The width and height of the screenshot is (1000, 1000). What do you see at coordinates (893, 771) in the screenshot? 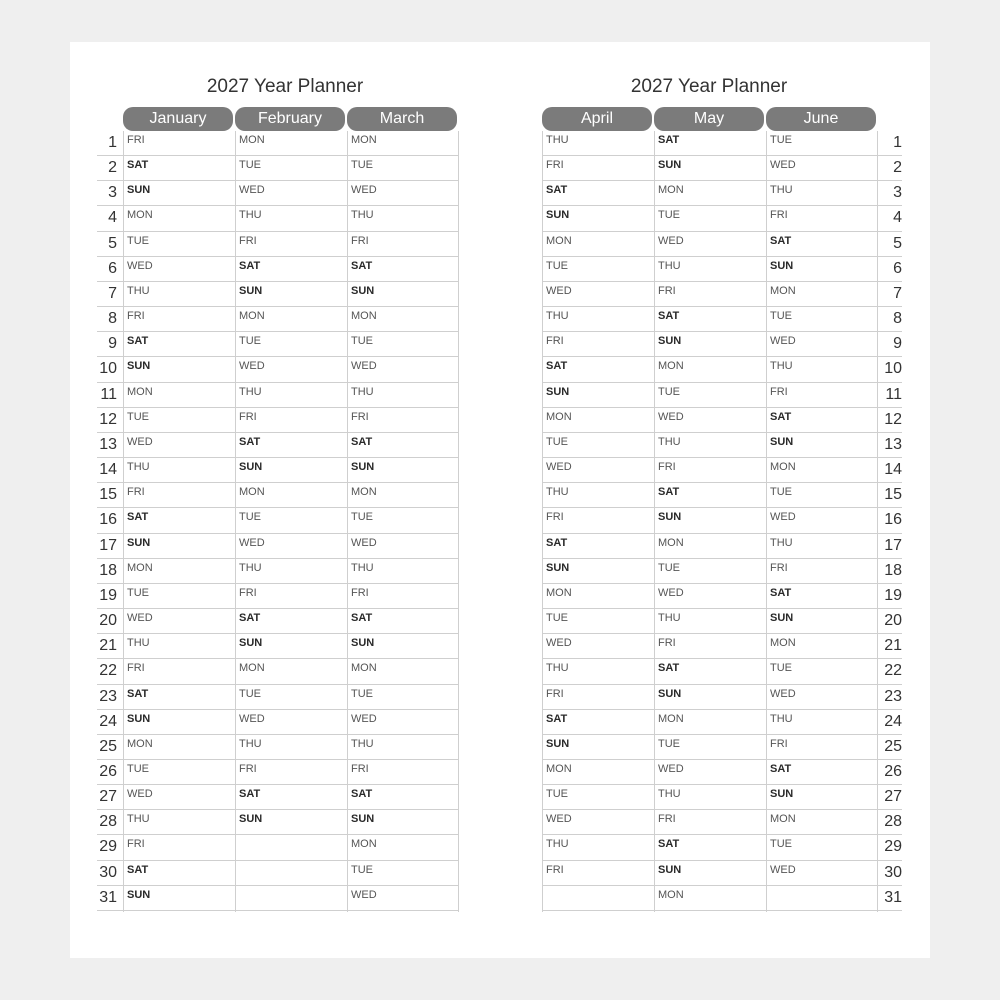
I see `day-number: 26` at bounding box center [893, 771].